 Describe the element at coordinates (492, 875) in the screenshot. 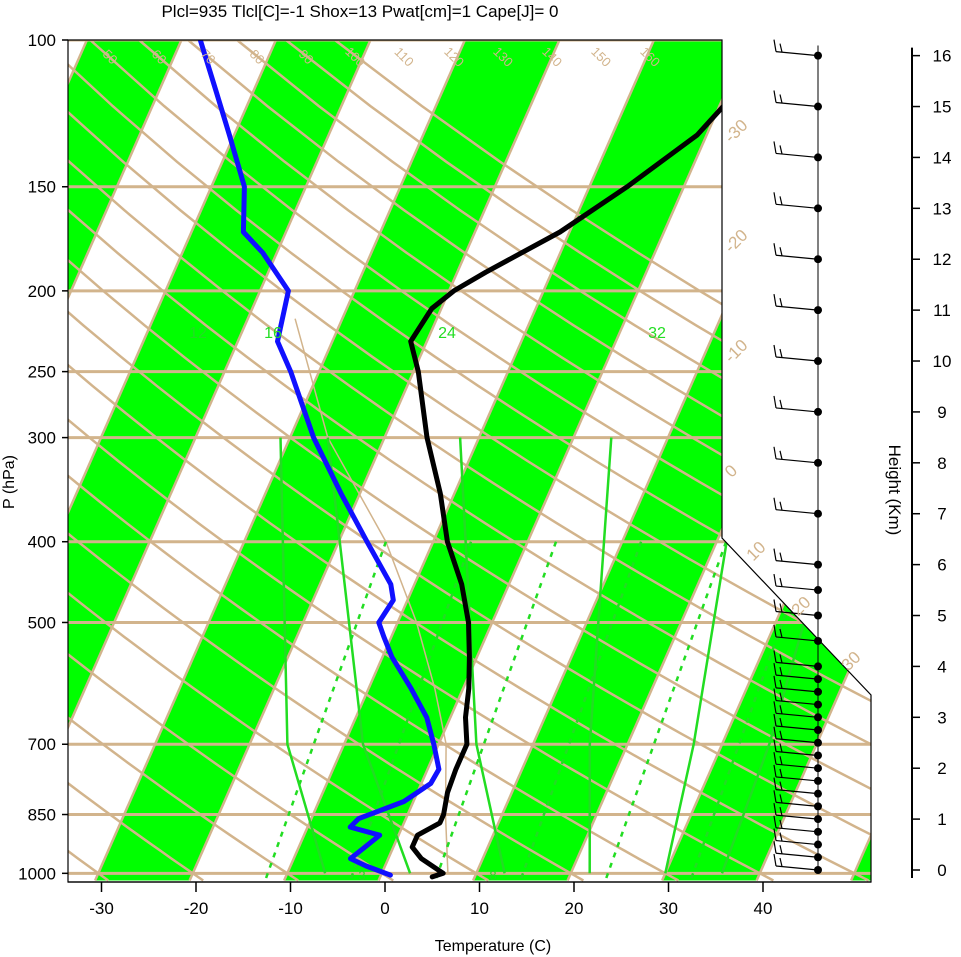

I see `dashed-line-label: 8` at that location.